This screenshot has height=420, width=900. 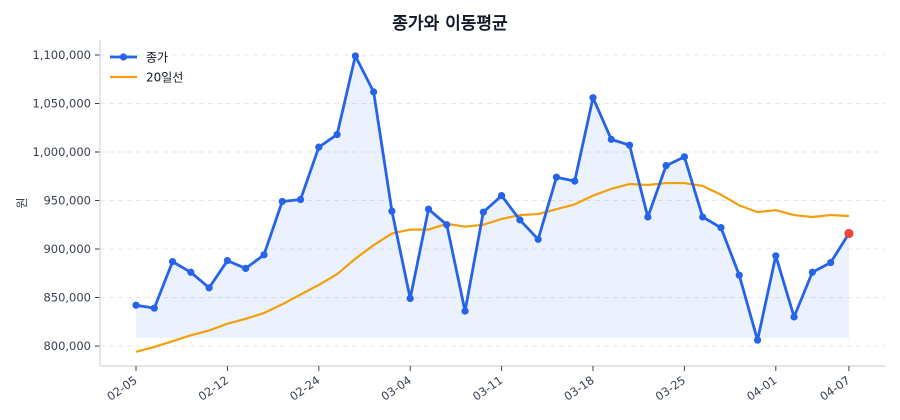 What do you see at coordinates (213, 388) in the screenshot?
I see `x-tick-label: 02-12` at bounding box center [213, 388].